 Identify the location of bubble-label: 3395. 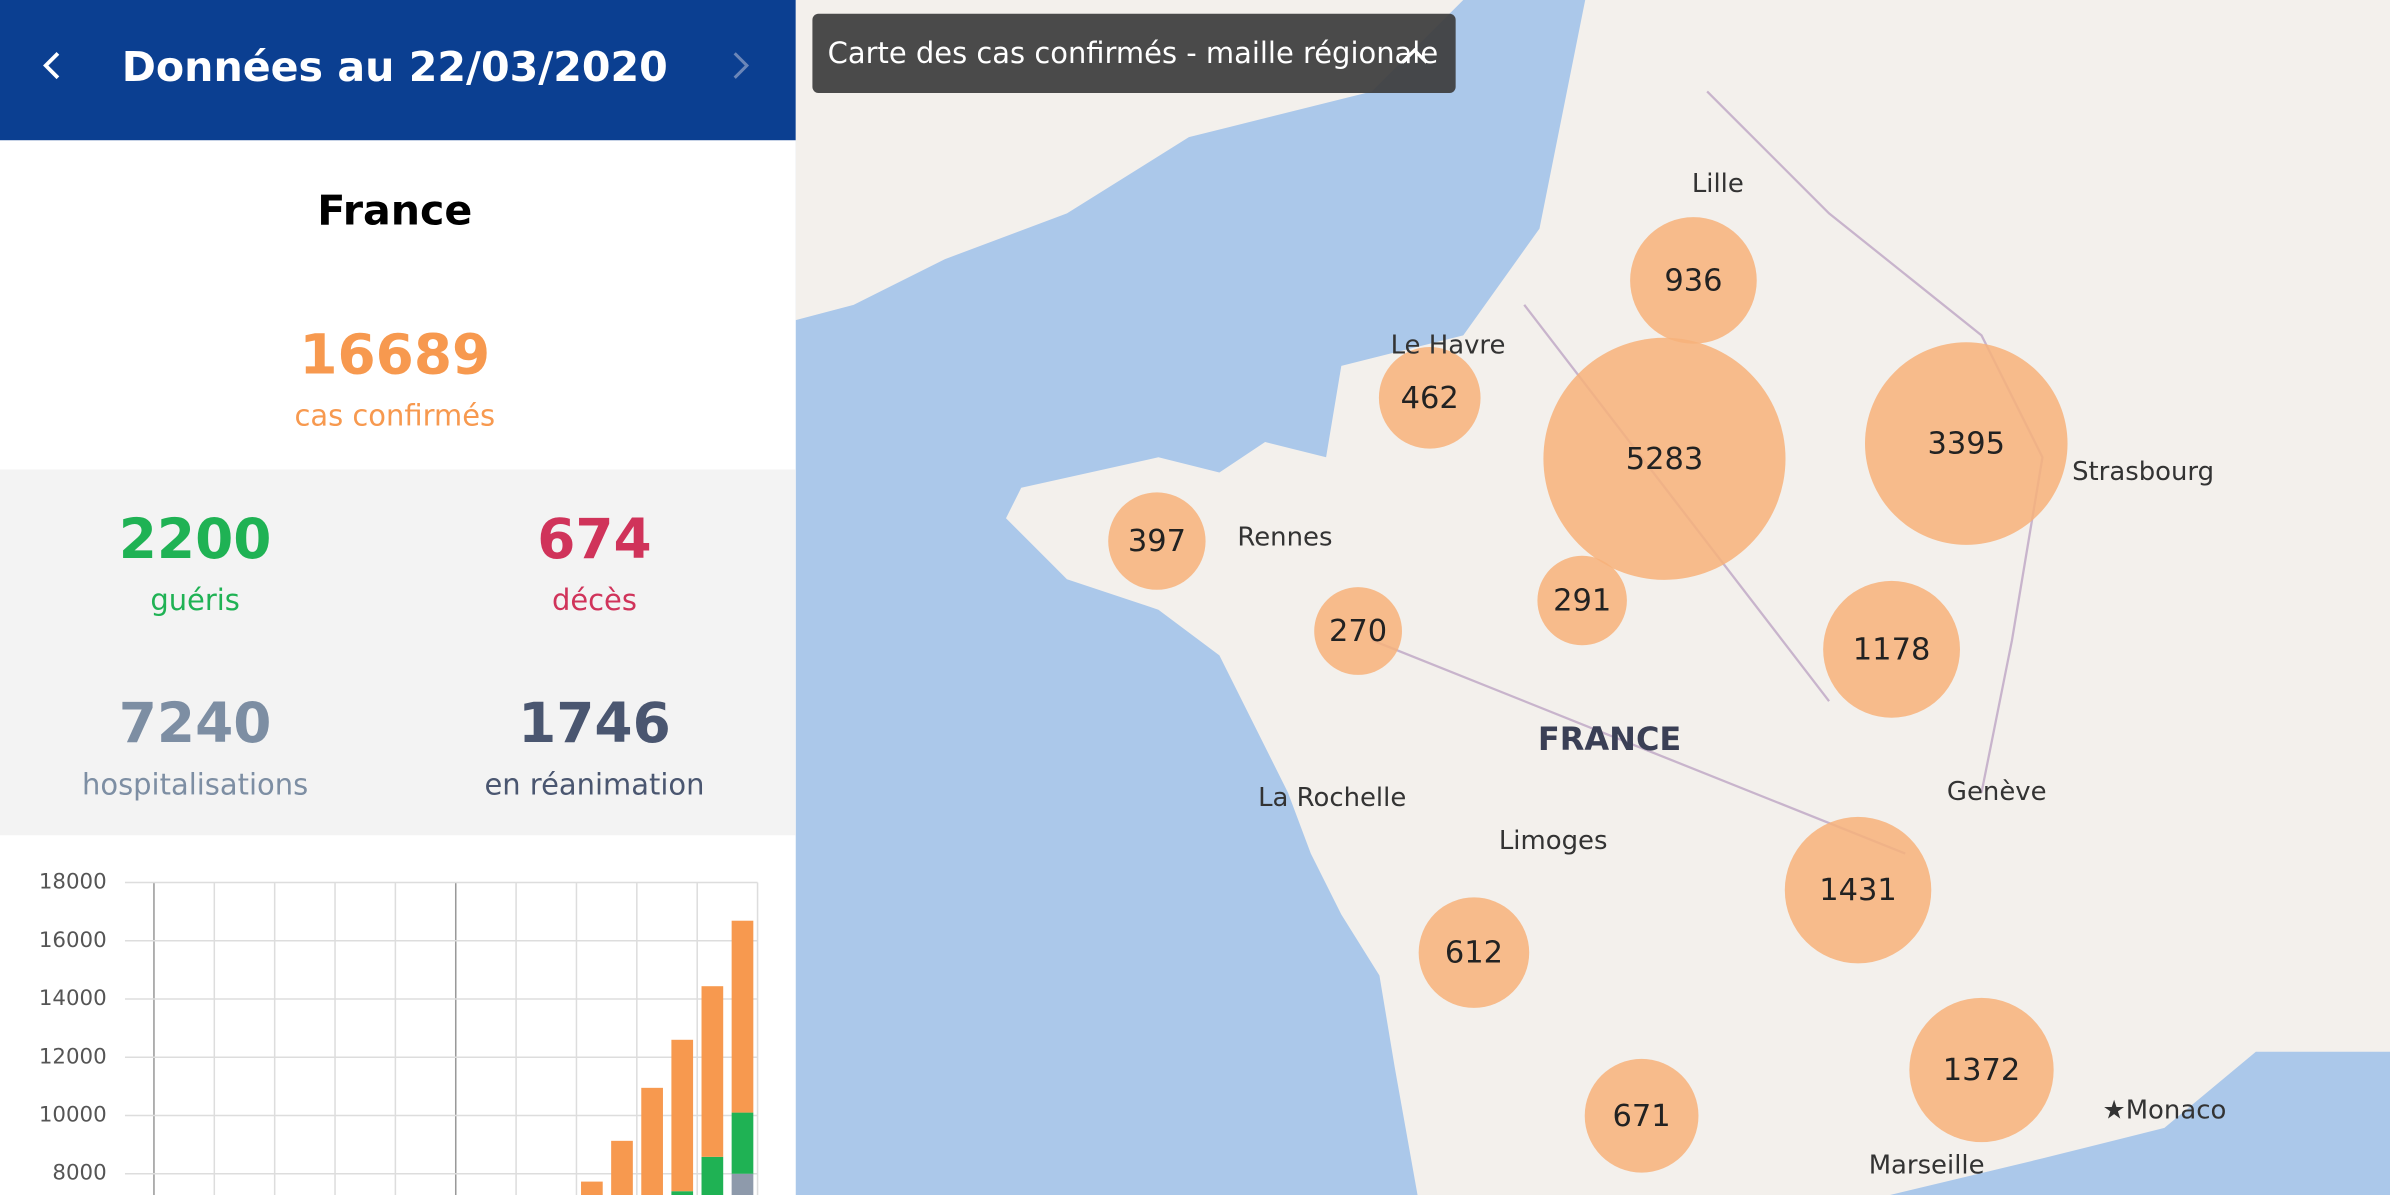
(1966, 444).